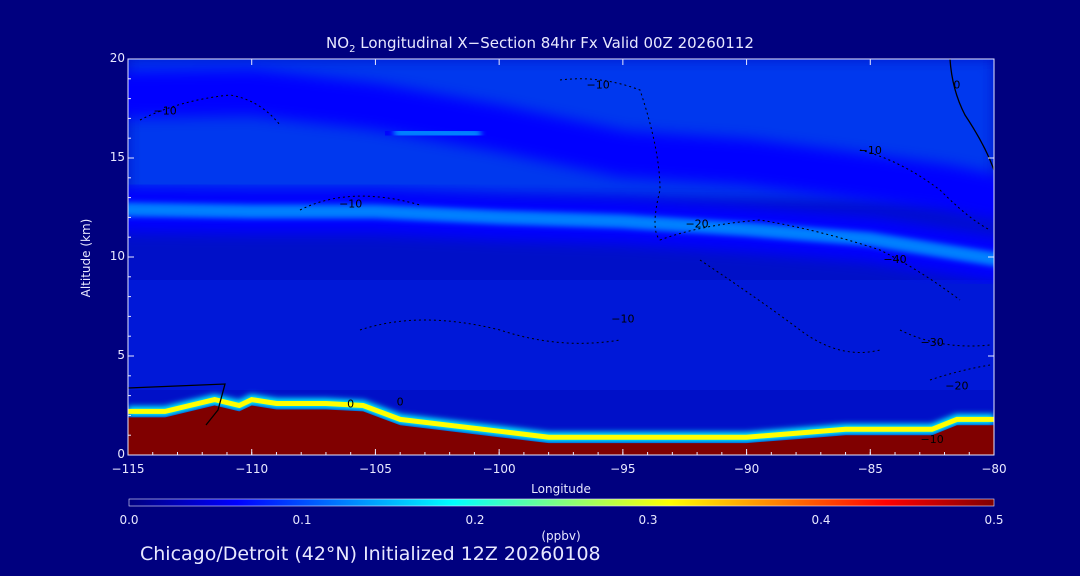  What do you see at coordinates (994, 469) in the screenshot?
I see `x-tick-label: −80` at bounding box center [994, 469].